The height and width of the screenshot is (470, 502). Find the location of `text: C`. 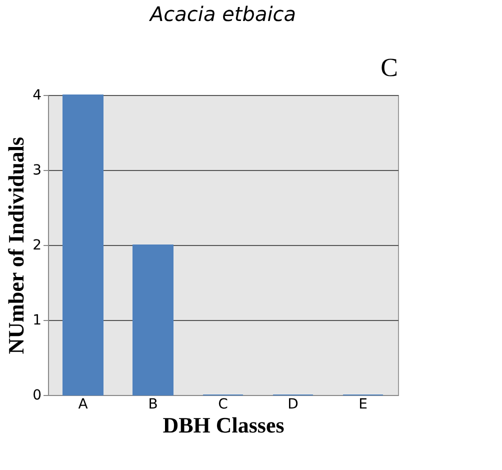

text: C is located at coordinates (389, 67).